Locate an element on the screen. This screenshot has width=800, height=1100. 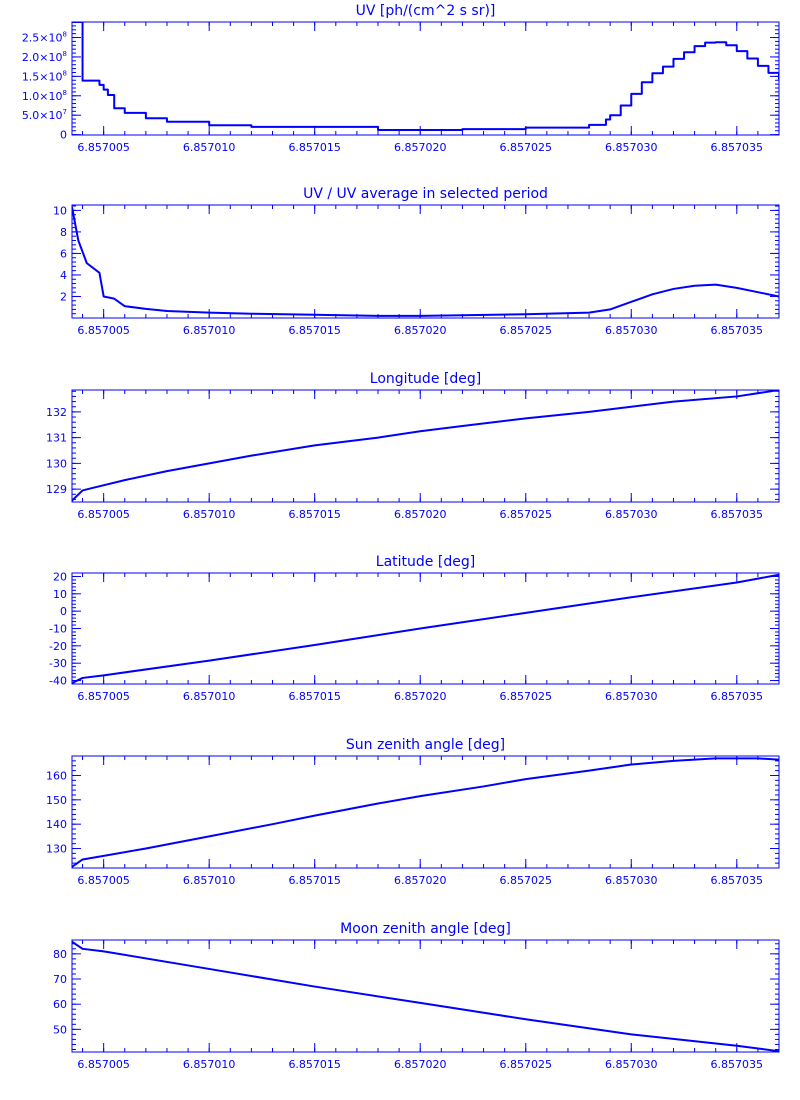
y-tick-label: -20 is located at coordinates (58, 646).